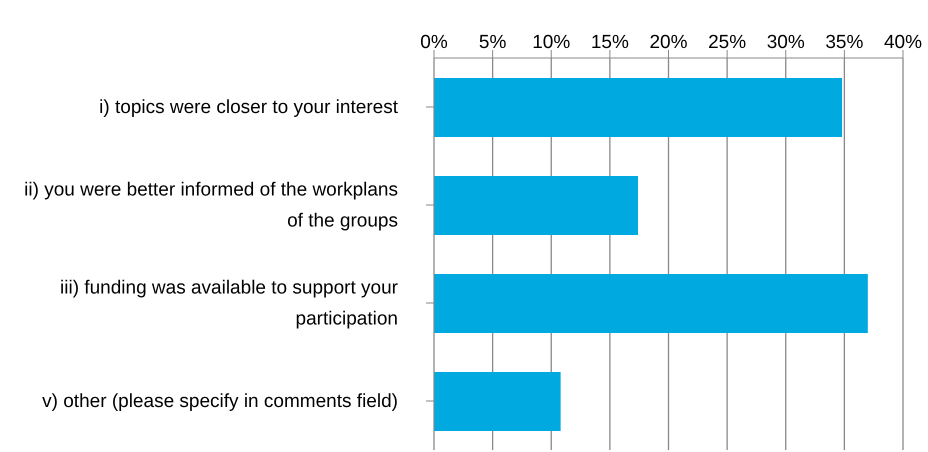 The height and width of the screenshot is (452, 928). Describe the element at coordinates (903, 42) in the screenshot. I see `x-tick-label: 40%` at that location.